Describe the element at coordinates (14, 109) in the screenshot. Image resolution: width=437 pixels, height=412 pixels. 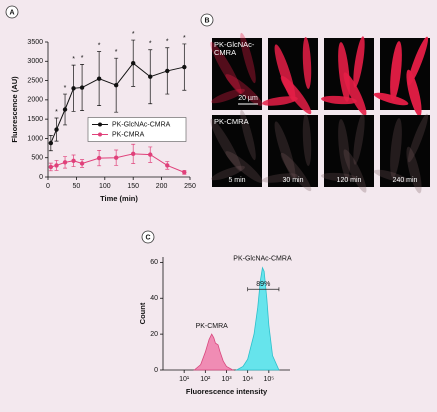
I see `y-axis-title: Fluorescence (AU)` at that location.